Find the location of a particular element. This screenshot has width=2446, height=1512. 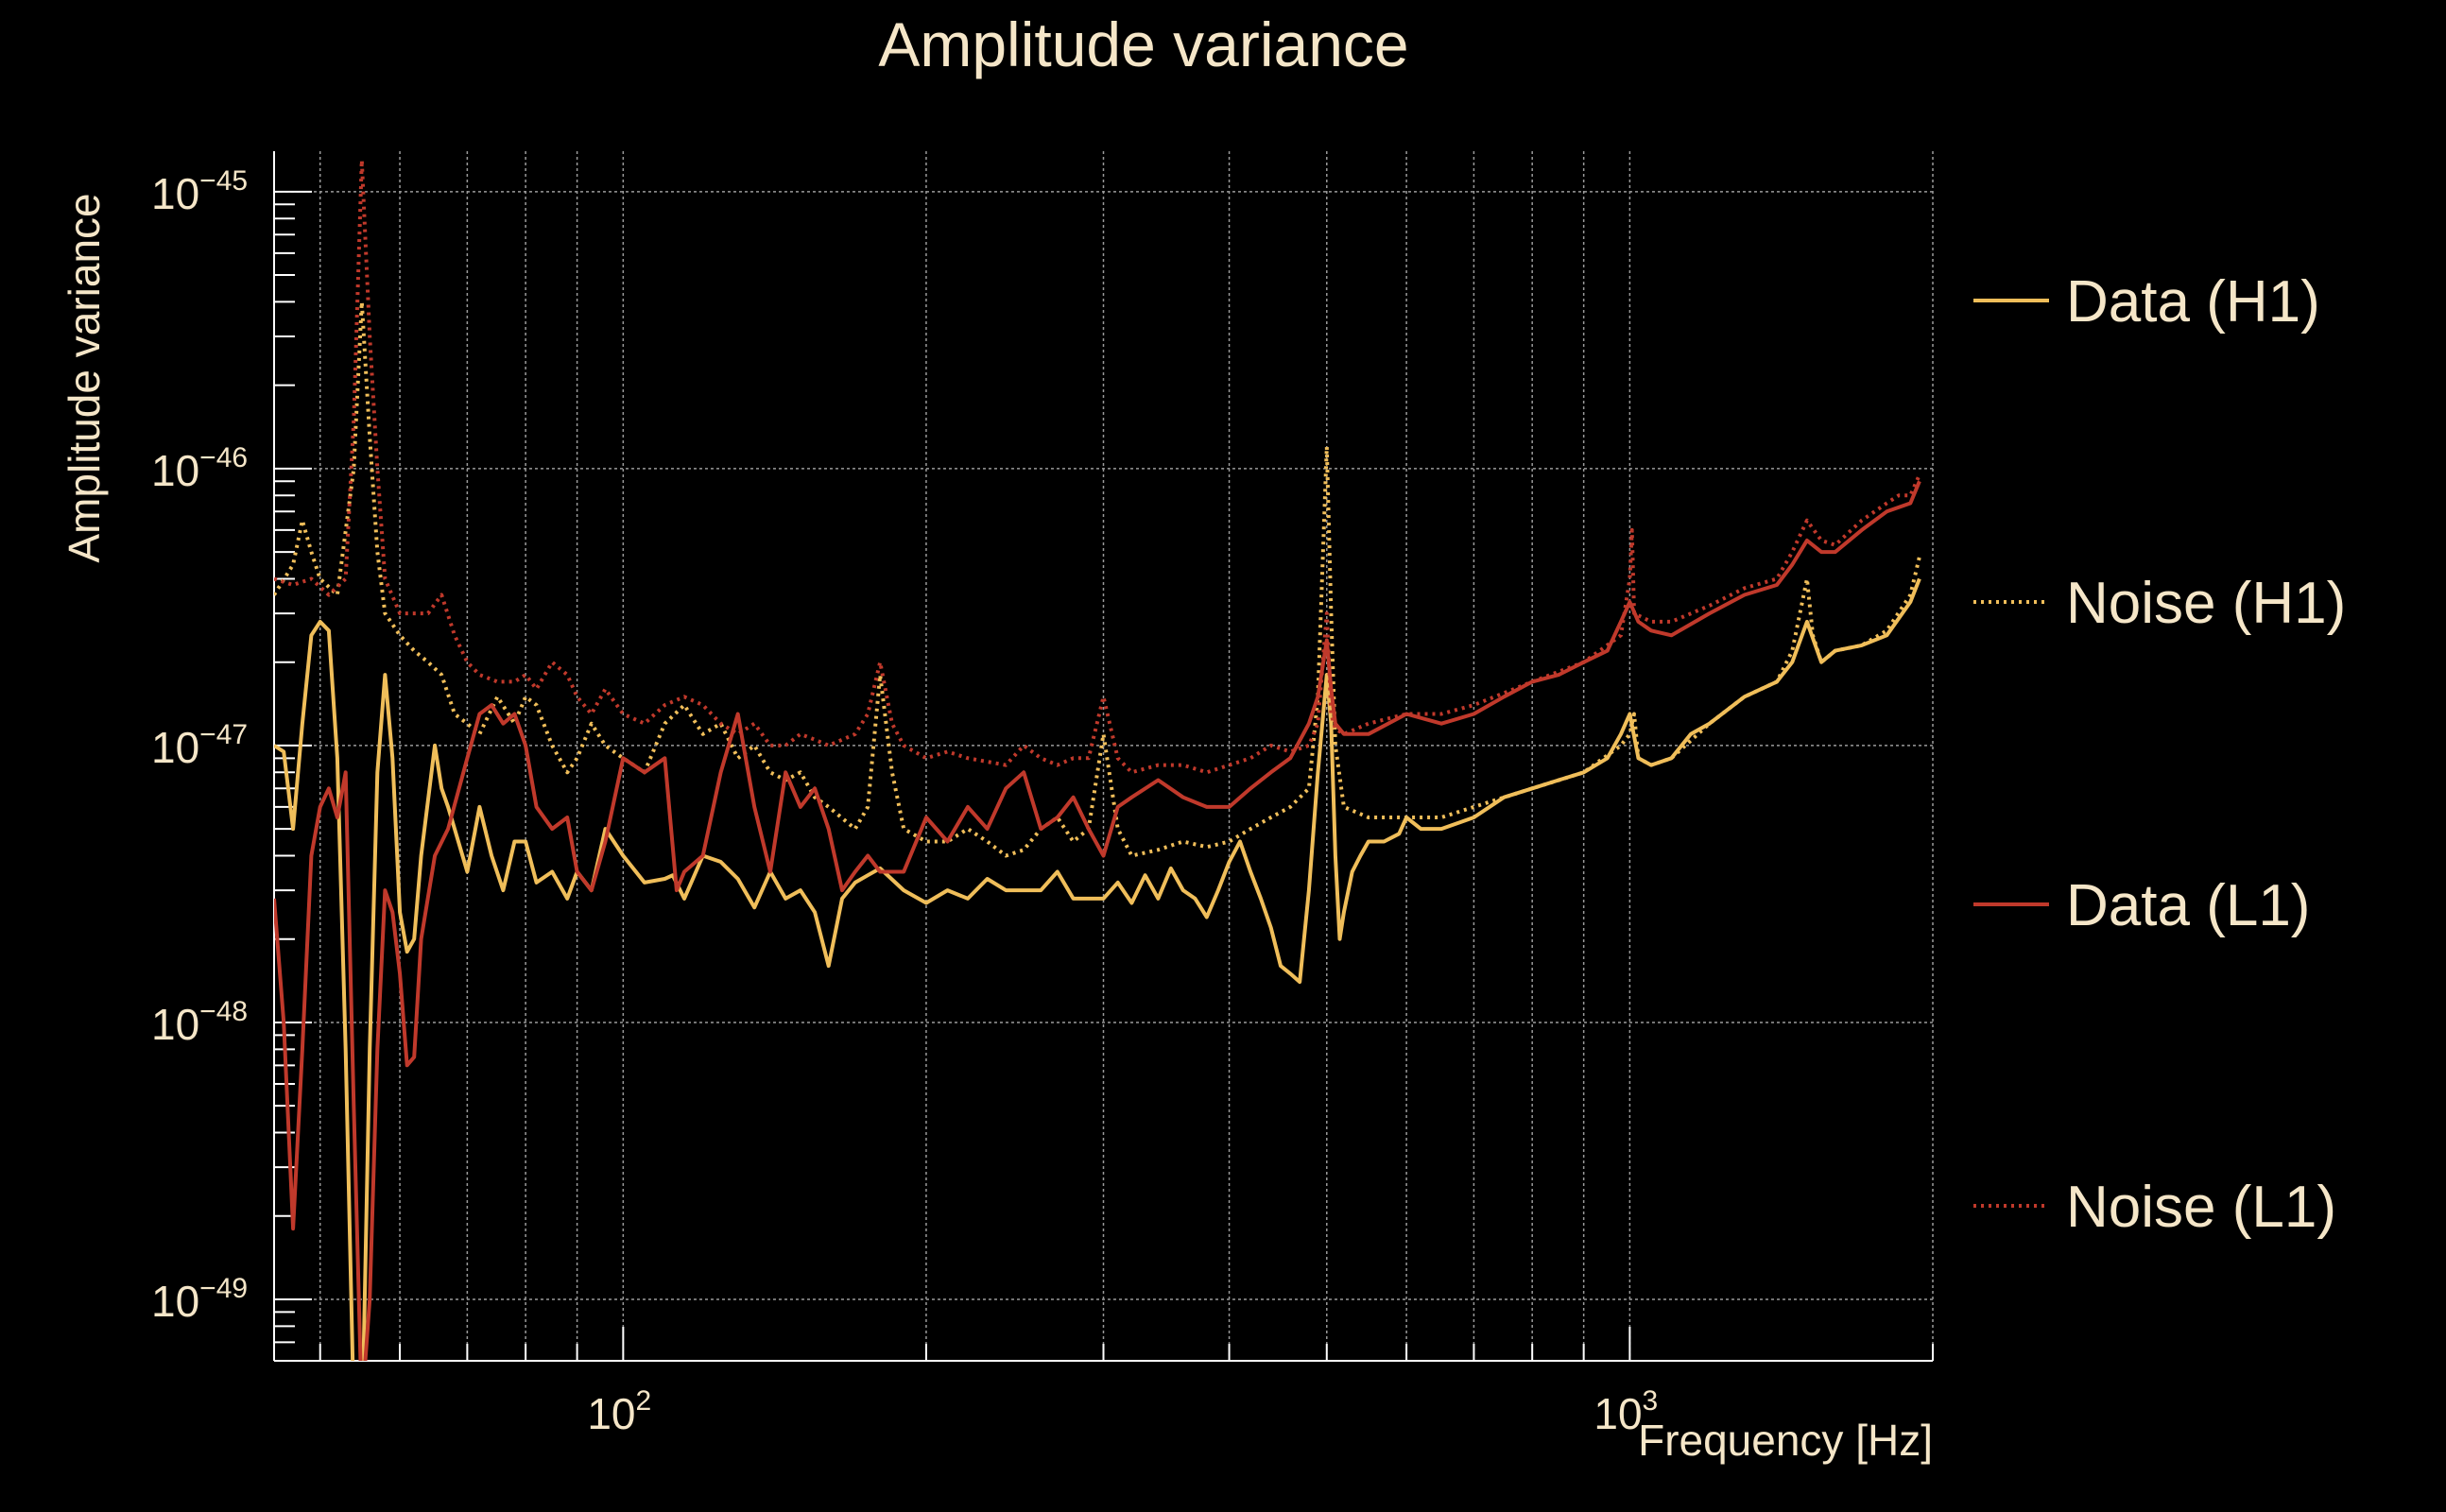

y-tick-label: 10−47 is located at coordinates (199, 745).